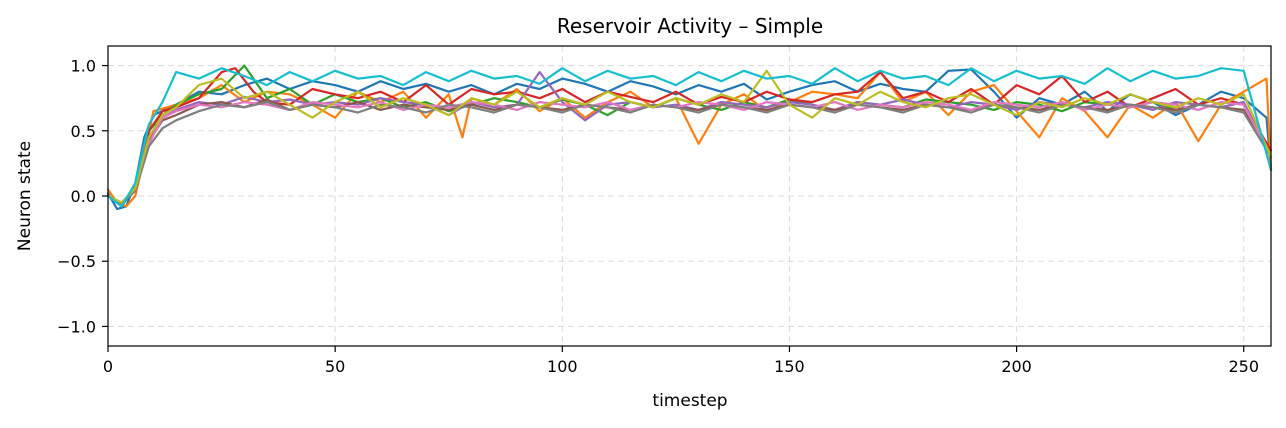 Image resolution: width=1286 pixels, height=428 pixels. I want to click on x-tick-label: 50, so click(335, 366).